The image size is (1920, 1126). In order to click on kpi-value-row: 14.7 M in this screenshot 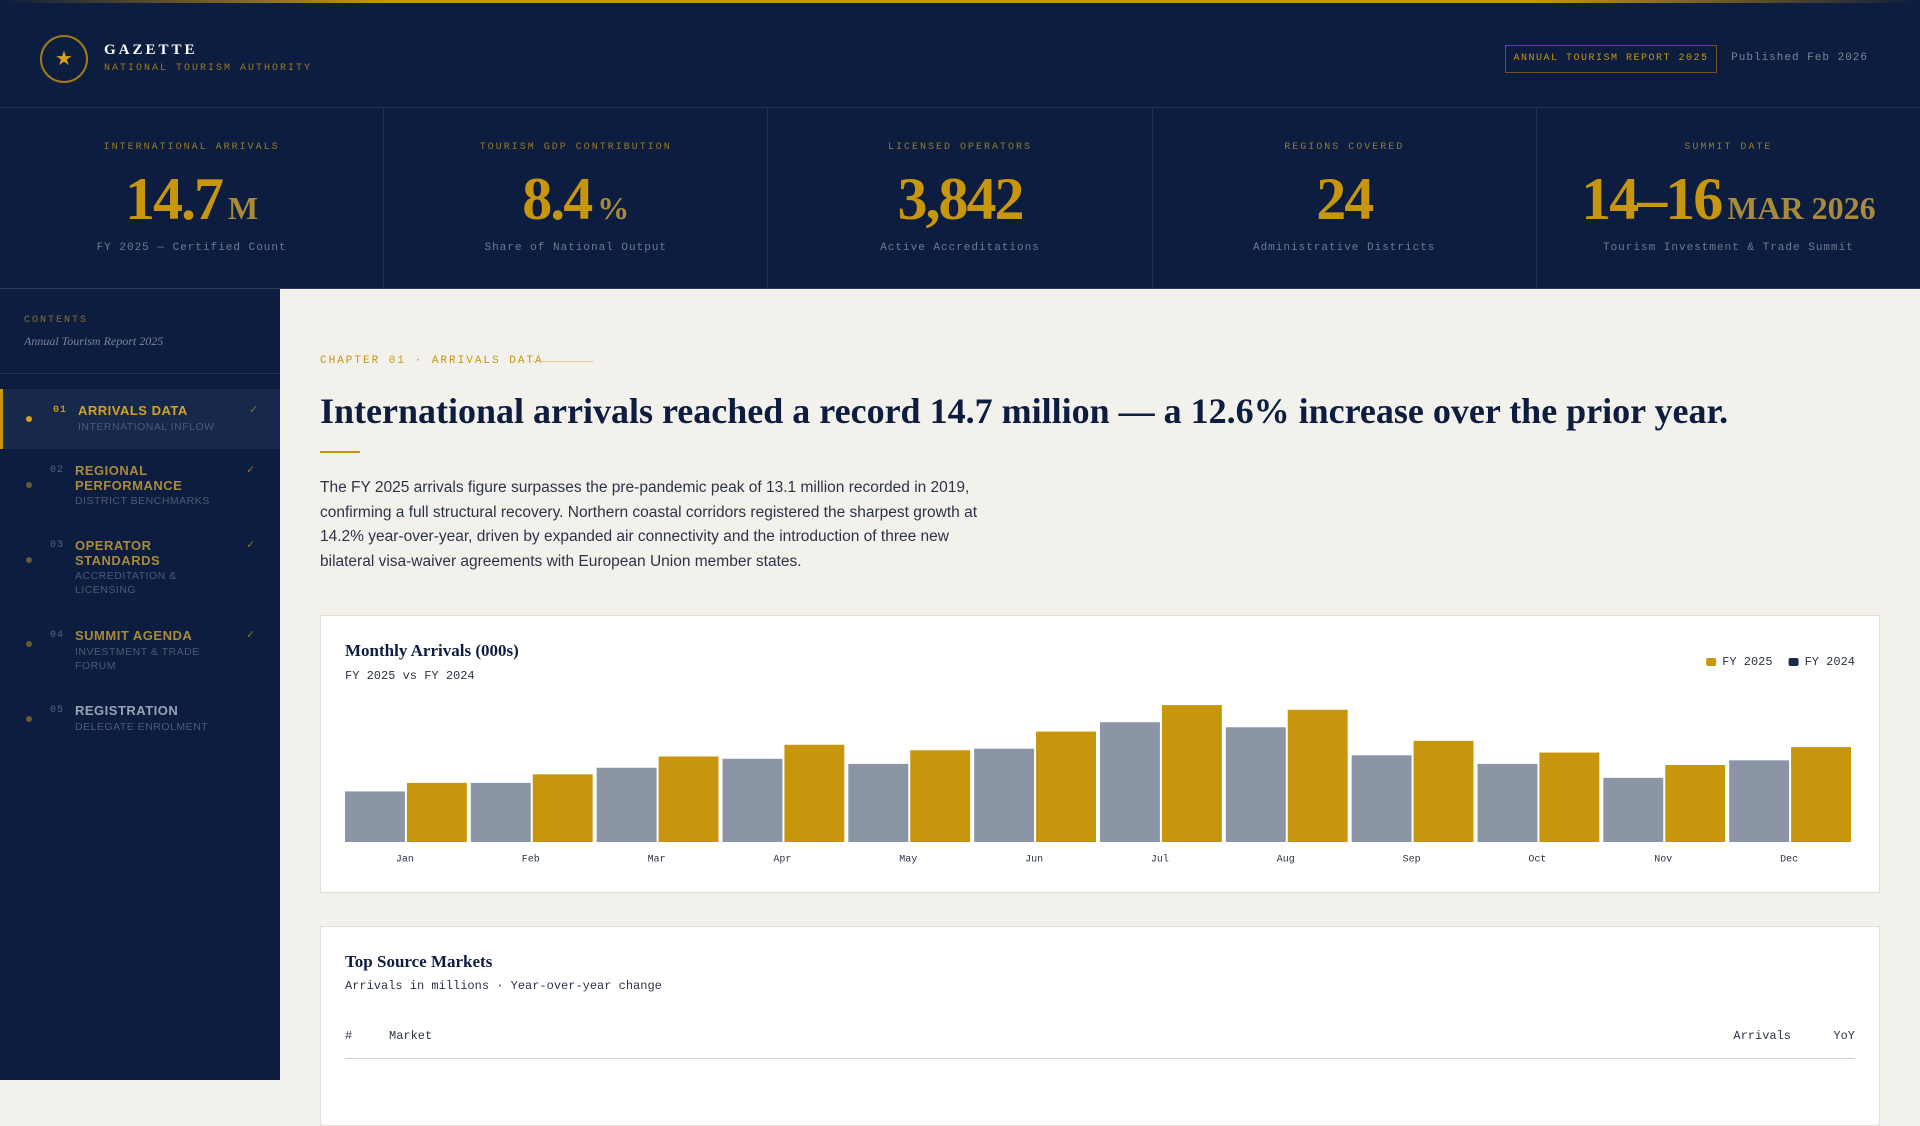, I will do `click(191, 198)`.